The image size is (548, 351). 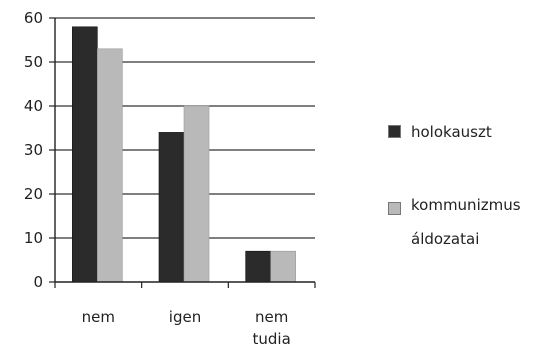 I want to click on legend-item-holokauszt: holokauszt, so click(x=440, y=132).